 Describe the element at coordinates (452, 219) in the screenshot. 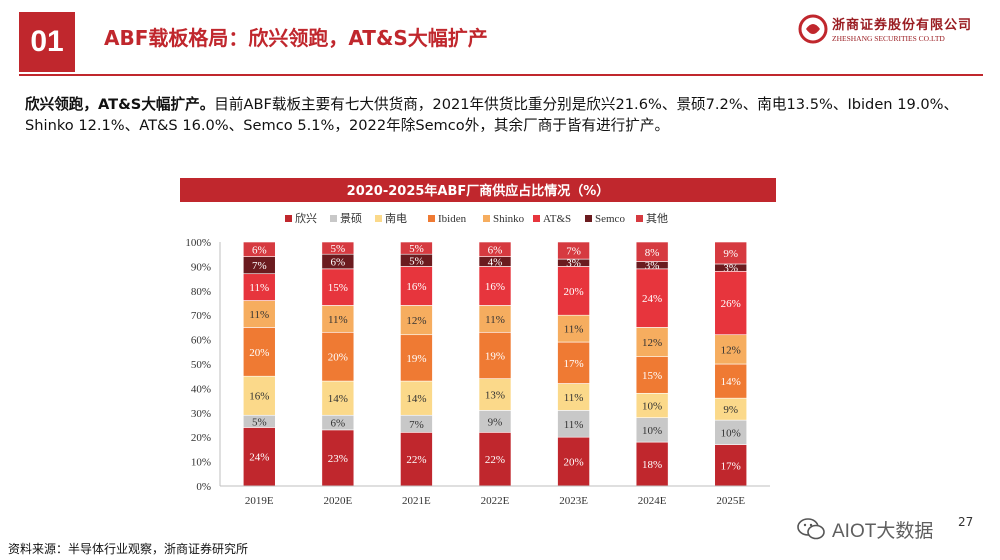

I see `legend-label-3: Ibiden` at that location.